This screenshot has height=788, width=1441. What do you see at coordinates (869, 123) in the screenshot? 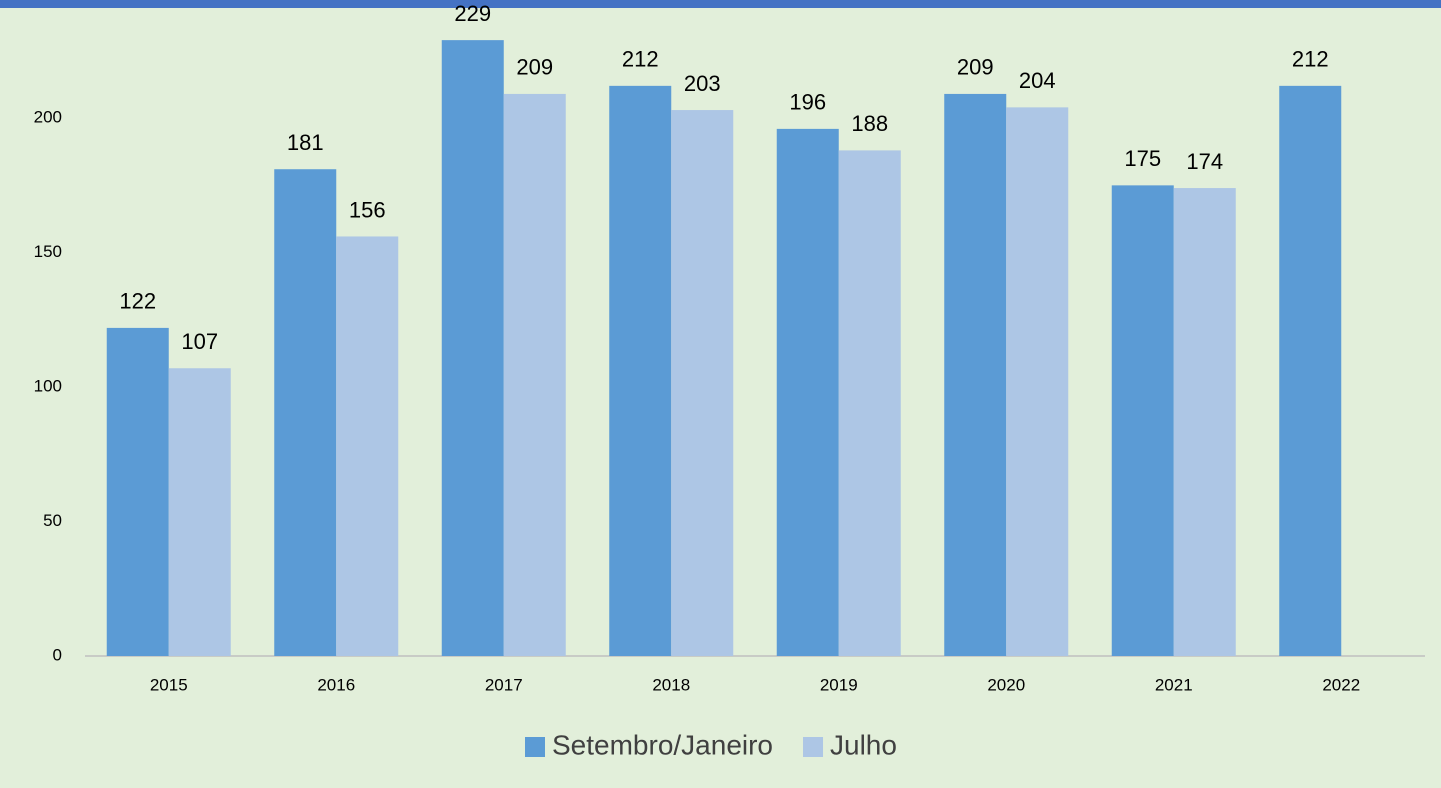
I see `value-label: 188` at bounding box center [869, 123].